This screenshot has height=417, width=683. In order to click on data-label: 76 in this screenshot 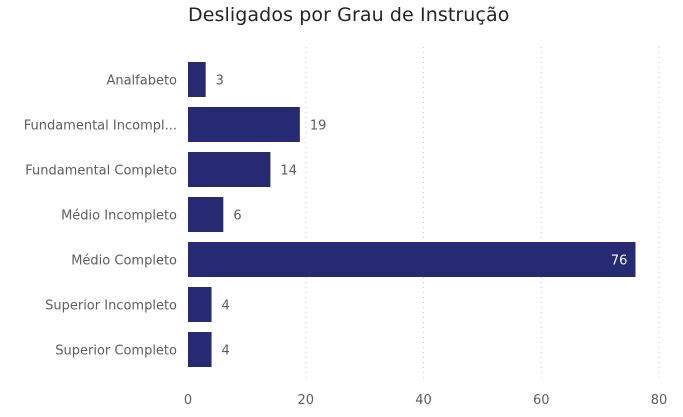, I will do `click(619, 261)`.